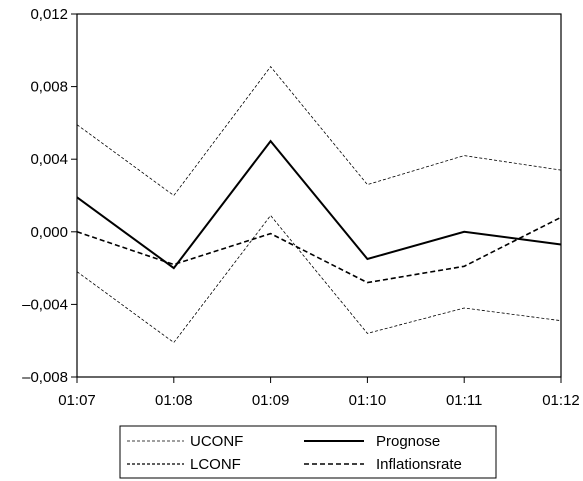 This screenshot has height=481, width=583. I want to click on y-tick-label-1: 0,008, so click(49, 87).